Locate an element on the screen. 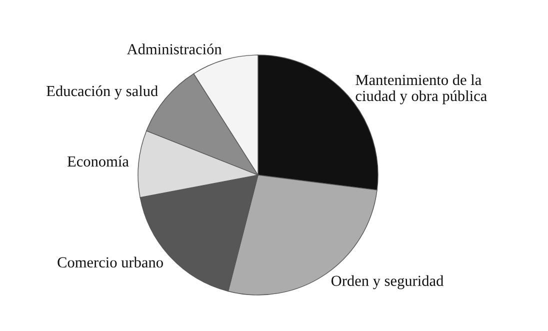 The image size is (548, 331). slice-label: Administración is located at coordinates (174, 49).